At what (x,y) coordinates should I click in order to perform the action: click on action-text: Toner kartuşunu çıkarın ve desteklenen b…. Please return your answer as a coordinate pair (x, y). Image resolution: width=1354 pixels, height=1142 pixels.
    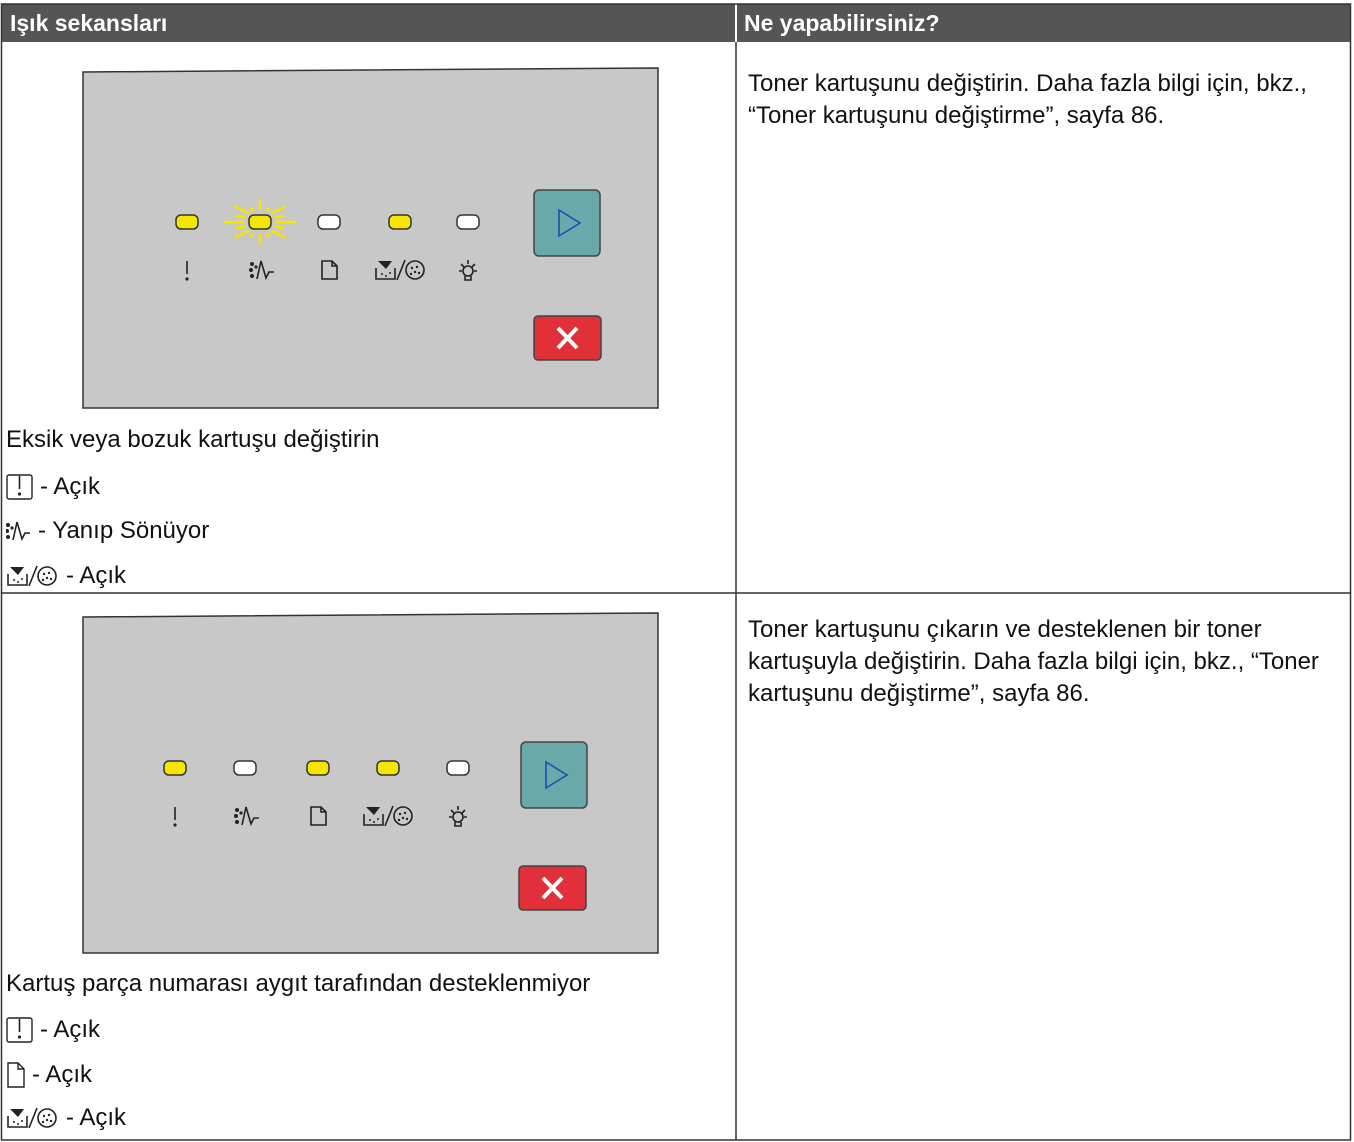
    Looking at the image, I should click on (1033, 661).